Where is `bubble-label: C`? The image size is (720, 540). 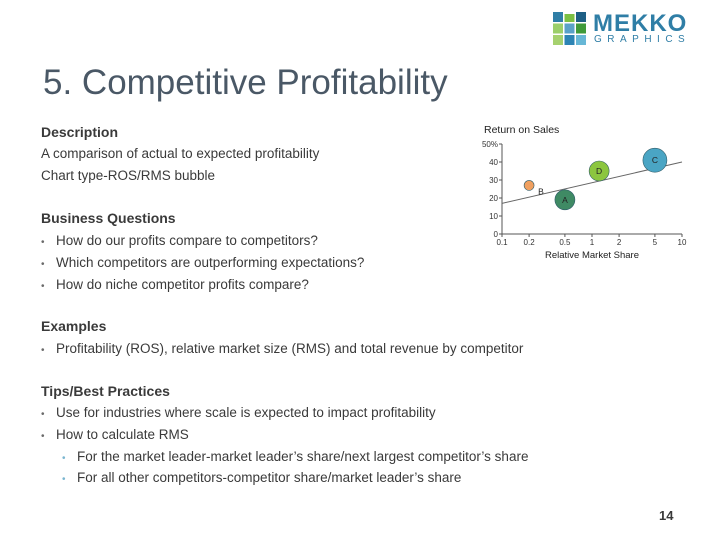 bubble-label: C is located at coordinates (655, 160).